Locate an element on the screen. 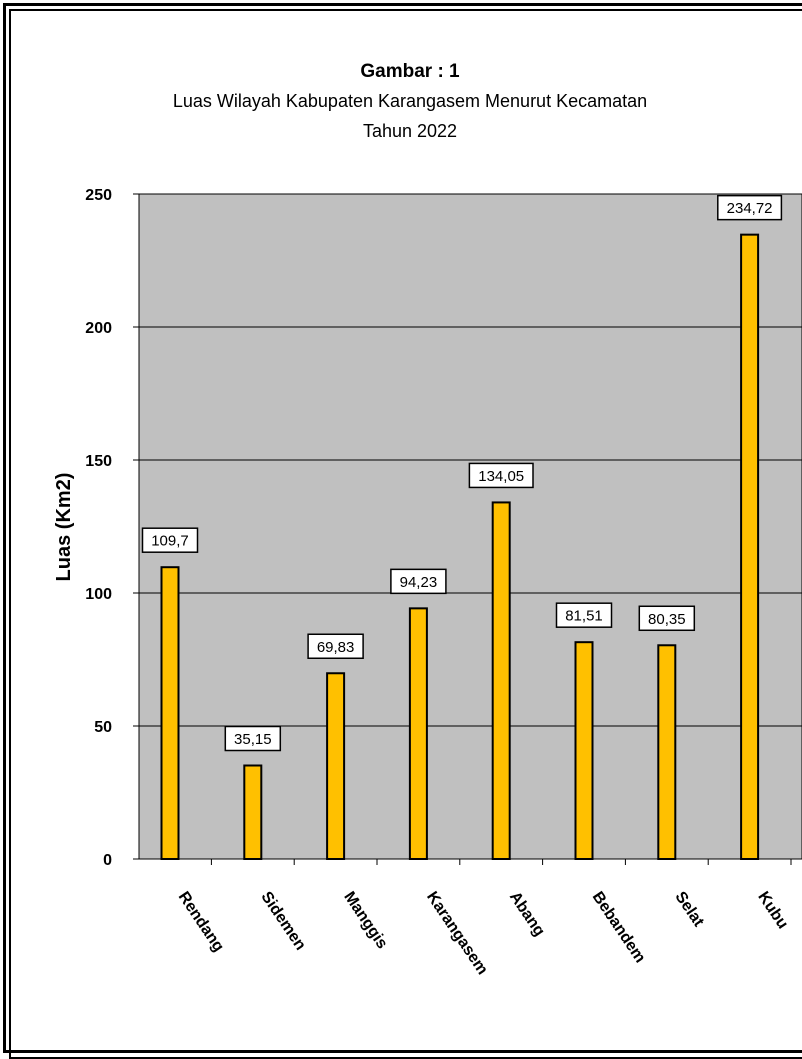 Image resolution: width=802 pixels, height=1059 pixels. data-label-text: 69,83 is located at coordinates (336, 647).